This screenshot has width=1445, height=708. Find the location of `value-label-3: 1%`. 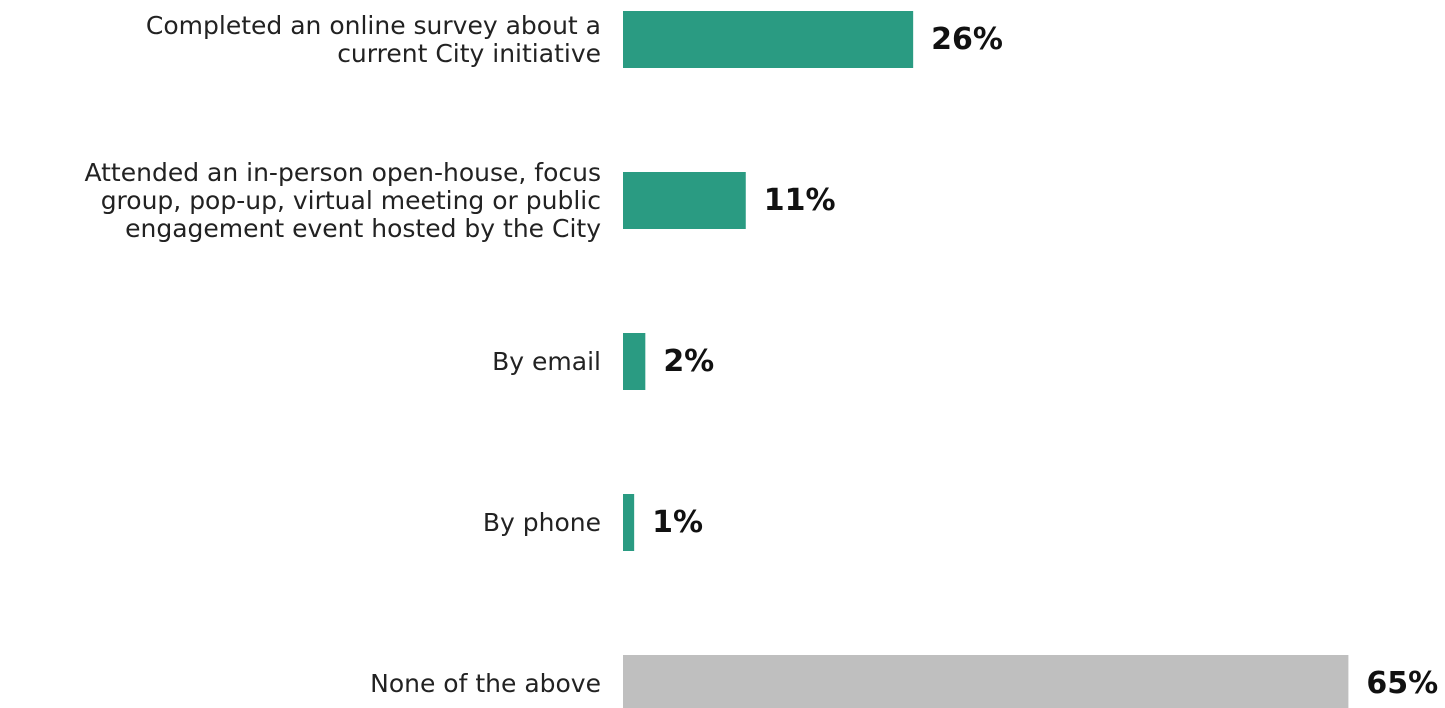

value-label-3: 1% is located at coordinates (677, 522).